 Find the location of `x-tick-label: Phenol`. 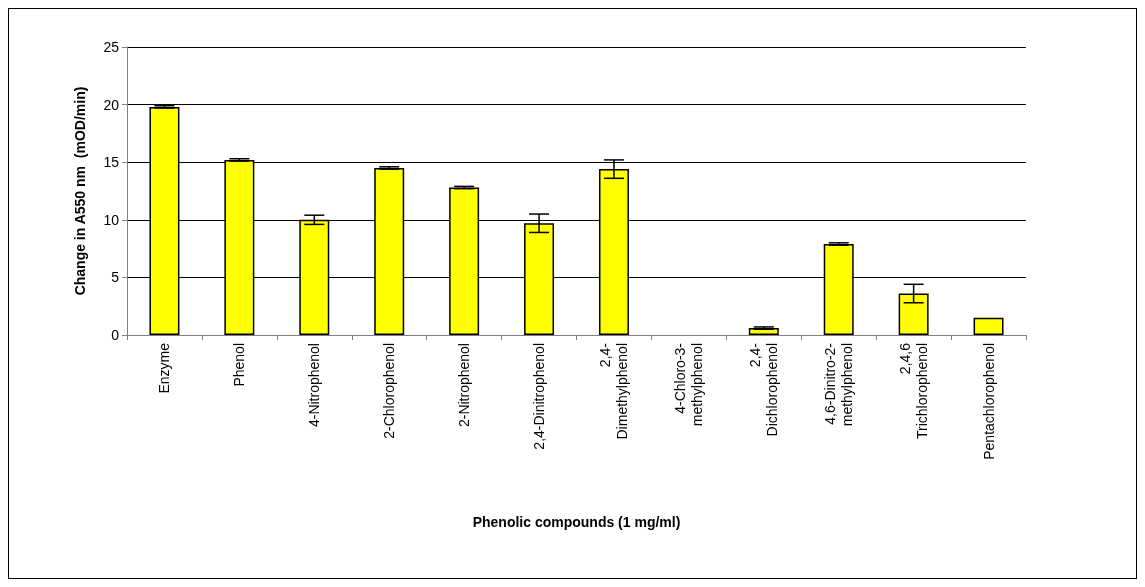

x-tick-label: Phenol is located at coordinates (239, 365).